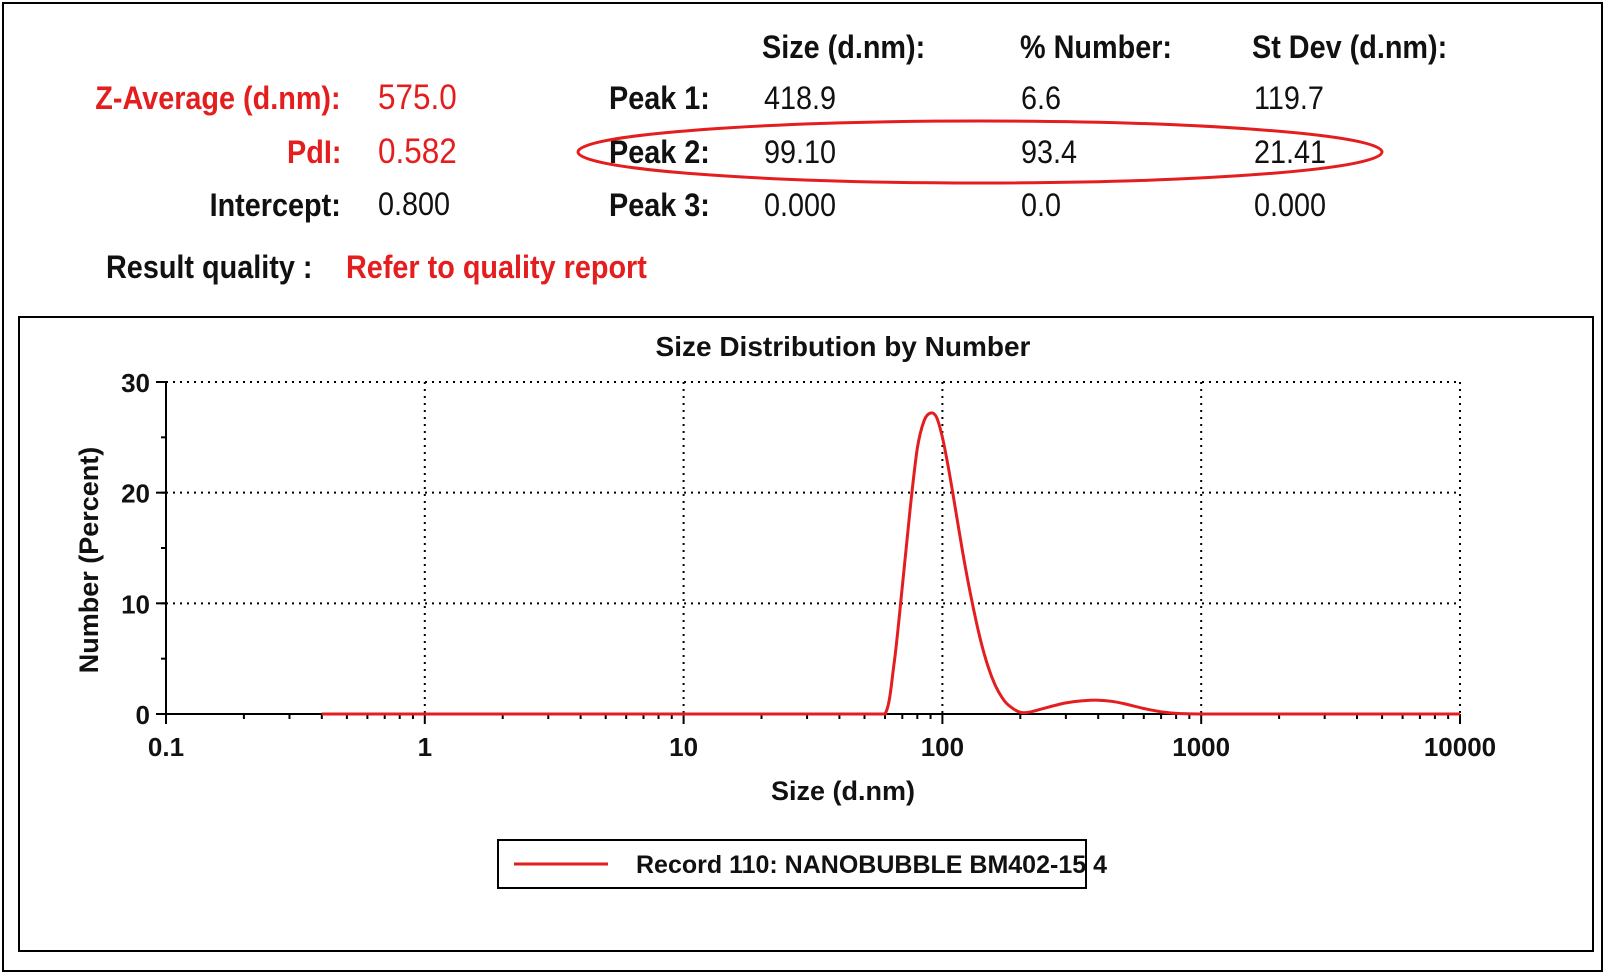 Image resolution: width=1609 pixels, height=978 pixels. Describe the element at coordinates (659, 98) in the screenshot. I see `peak-1-label: Peak 1:` at that location.